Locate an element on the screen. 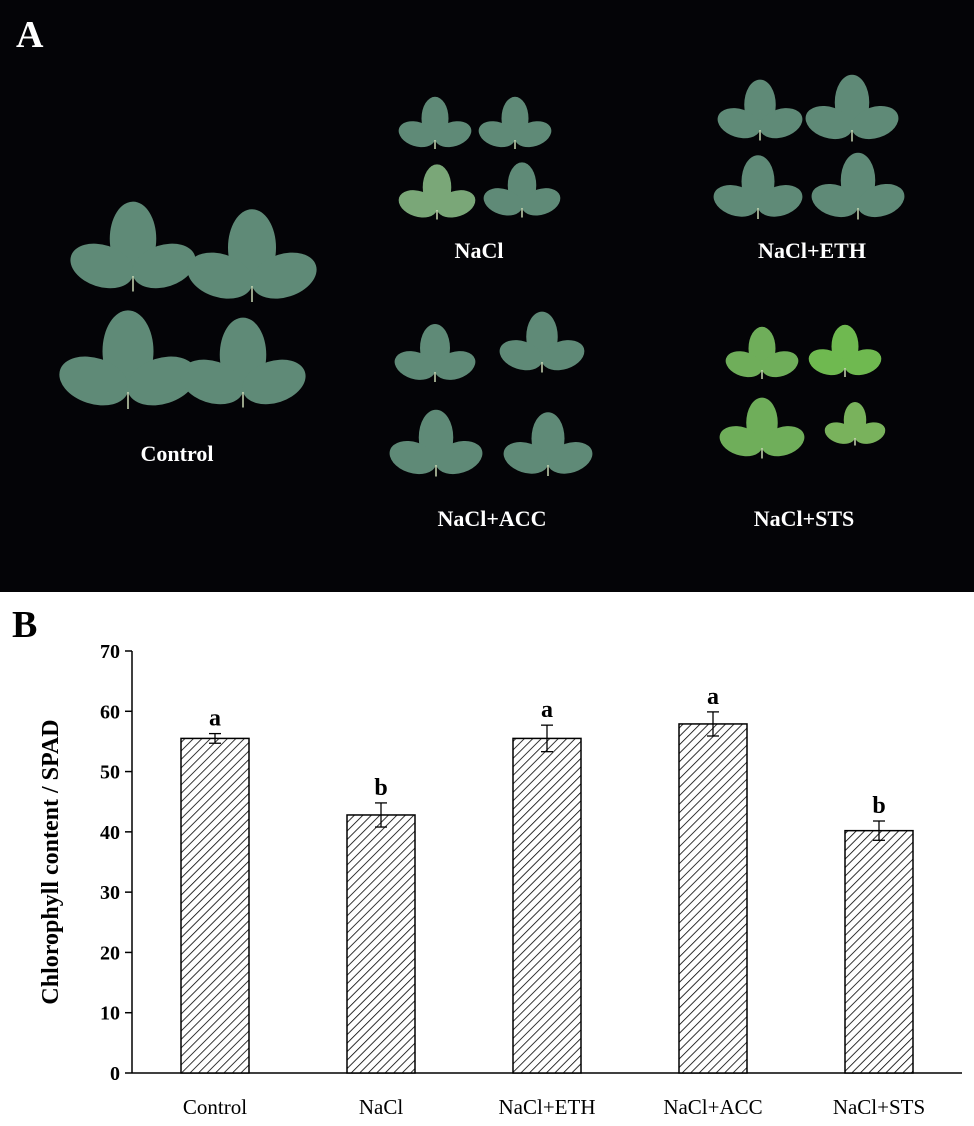 The height and width of the screenshot is (1126, 974). panel-letter-b: B is located at coordinates (25, 625).